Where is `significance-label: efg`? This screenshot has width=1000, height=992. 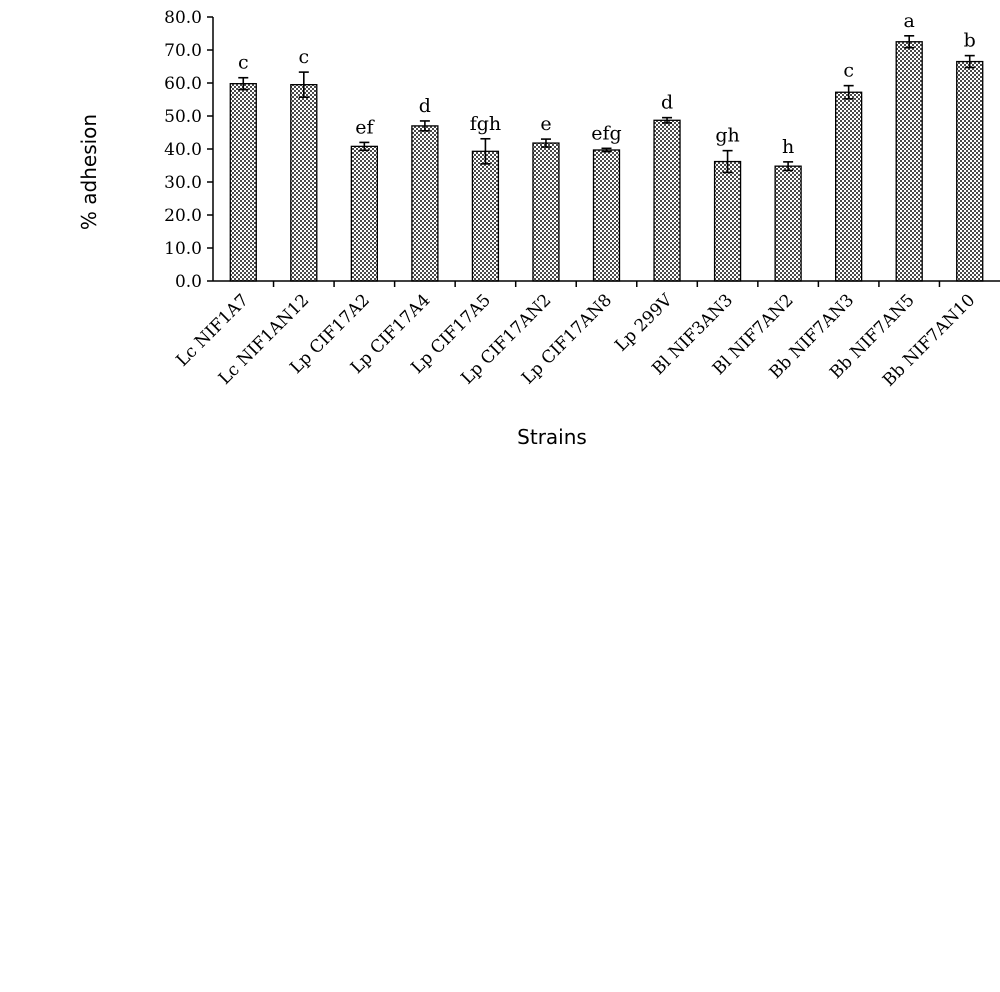 significance-label: efg is located at coordinates (606, 133).